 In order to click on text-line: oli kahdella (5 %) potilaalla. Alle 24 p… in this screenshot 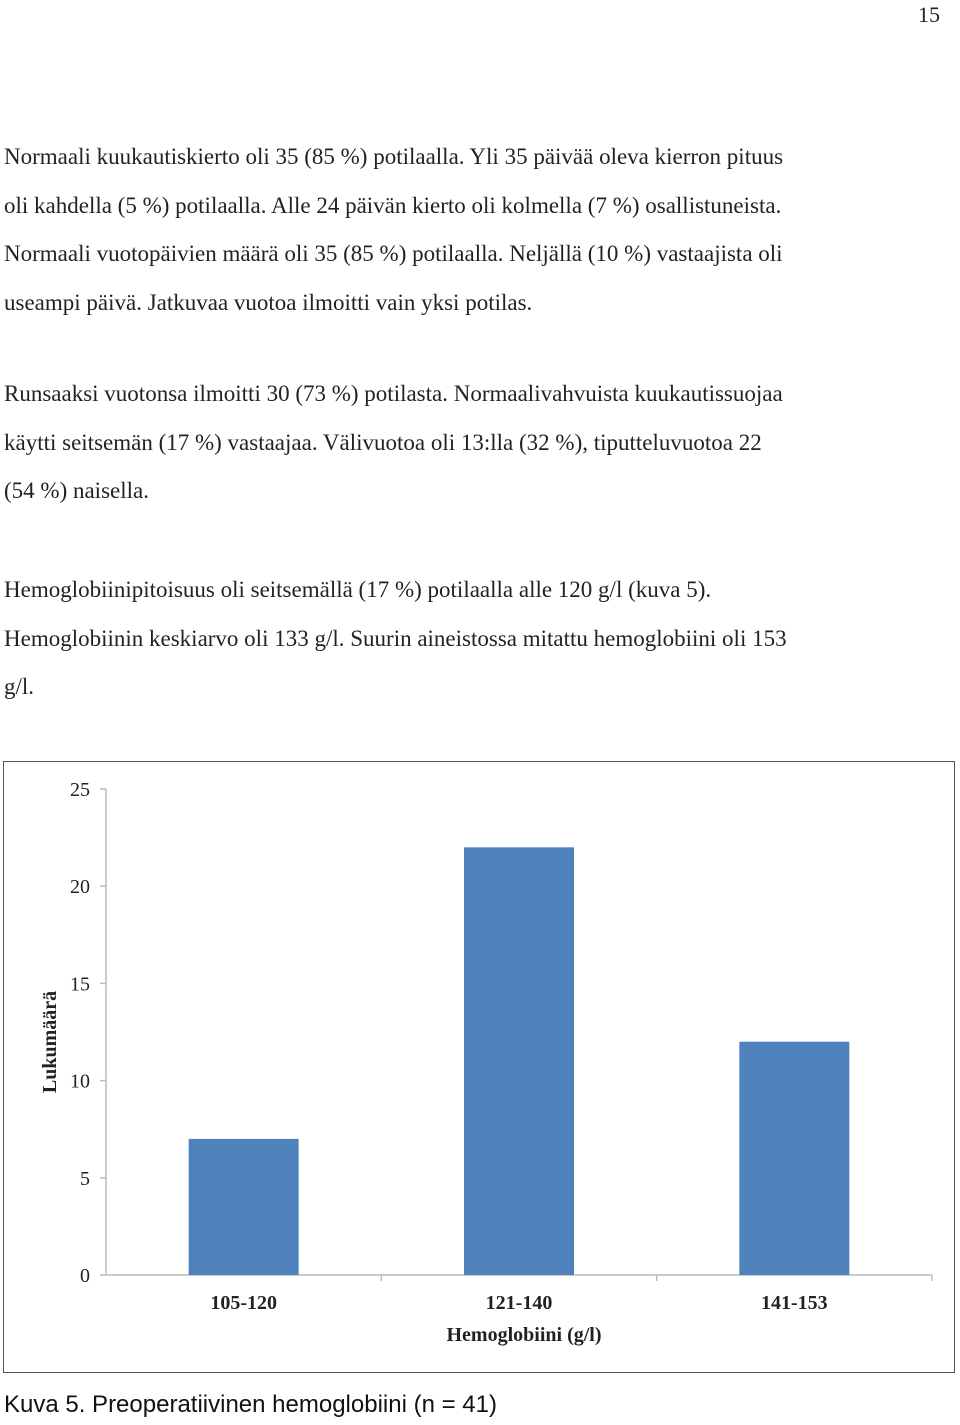, I will do `click(393, 205)`.